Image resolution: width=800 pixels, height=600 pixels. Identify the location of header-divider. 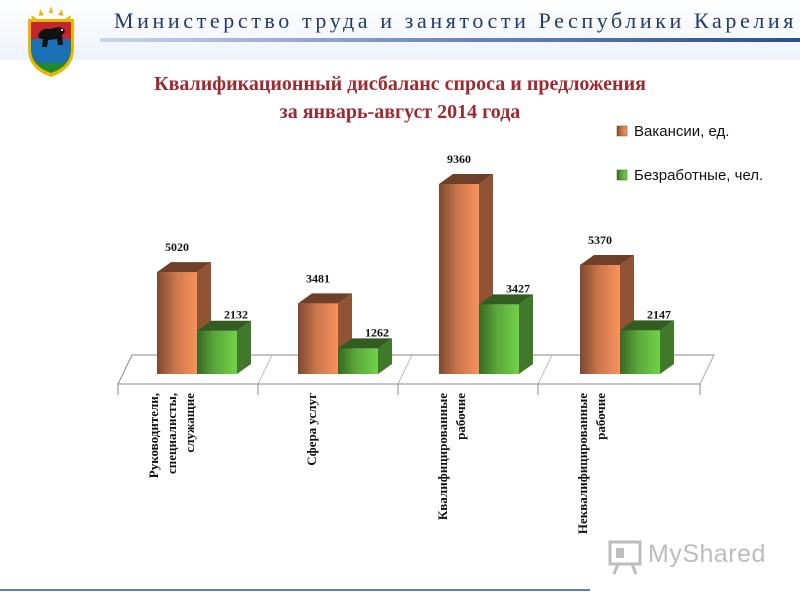
(450, 40).